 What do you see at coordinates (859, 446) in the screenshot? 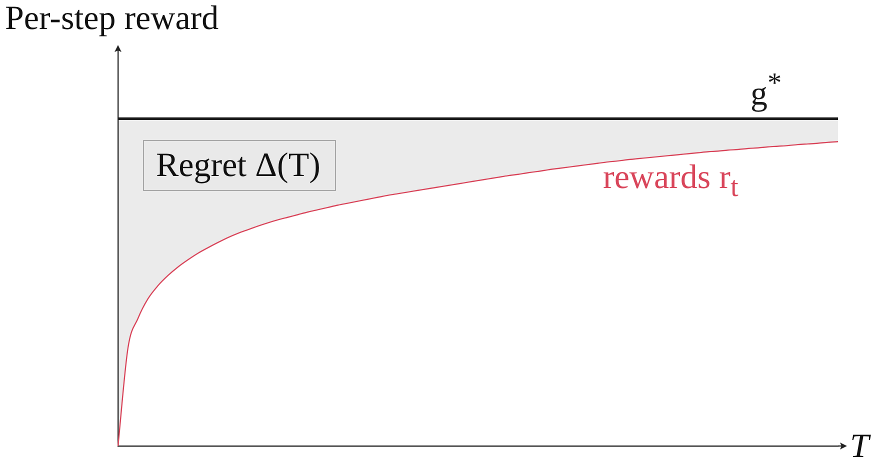
I see `x-axis-title: T` at bounding box center [859, 446].